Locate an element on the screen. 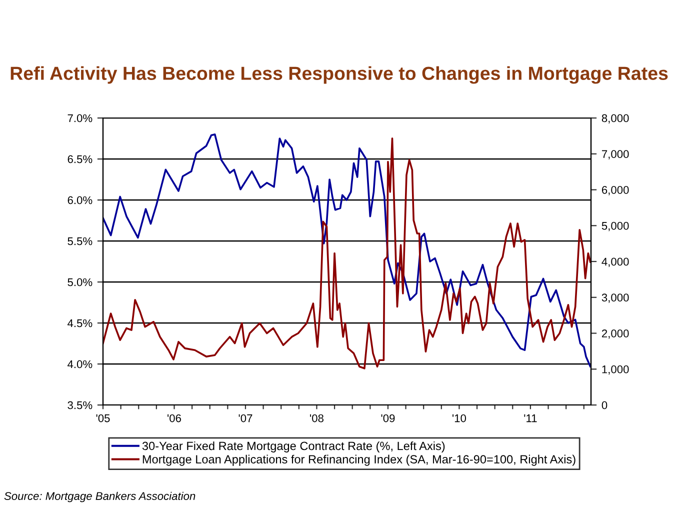 Image resolution: width=678 pixels, height=505 pixels. y2-tick-label: 0 is located at coordinates (605, 405).